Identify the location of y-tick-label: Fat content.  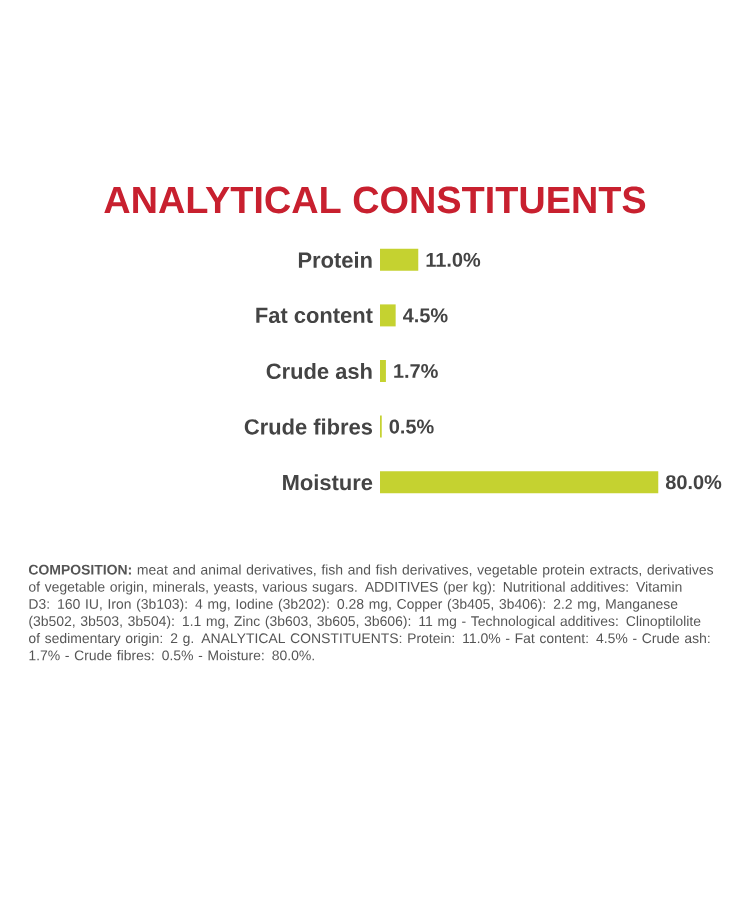
(314, 315).